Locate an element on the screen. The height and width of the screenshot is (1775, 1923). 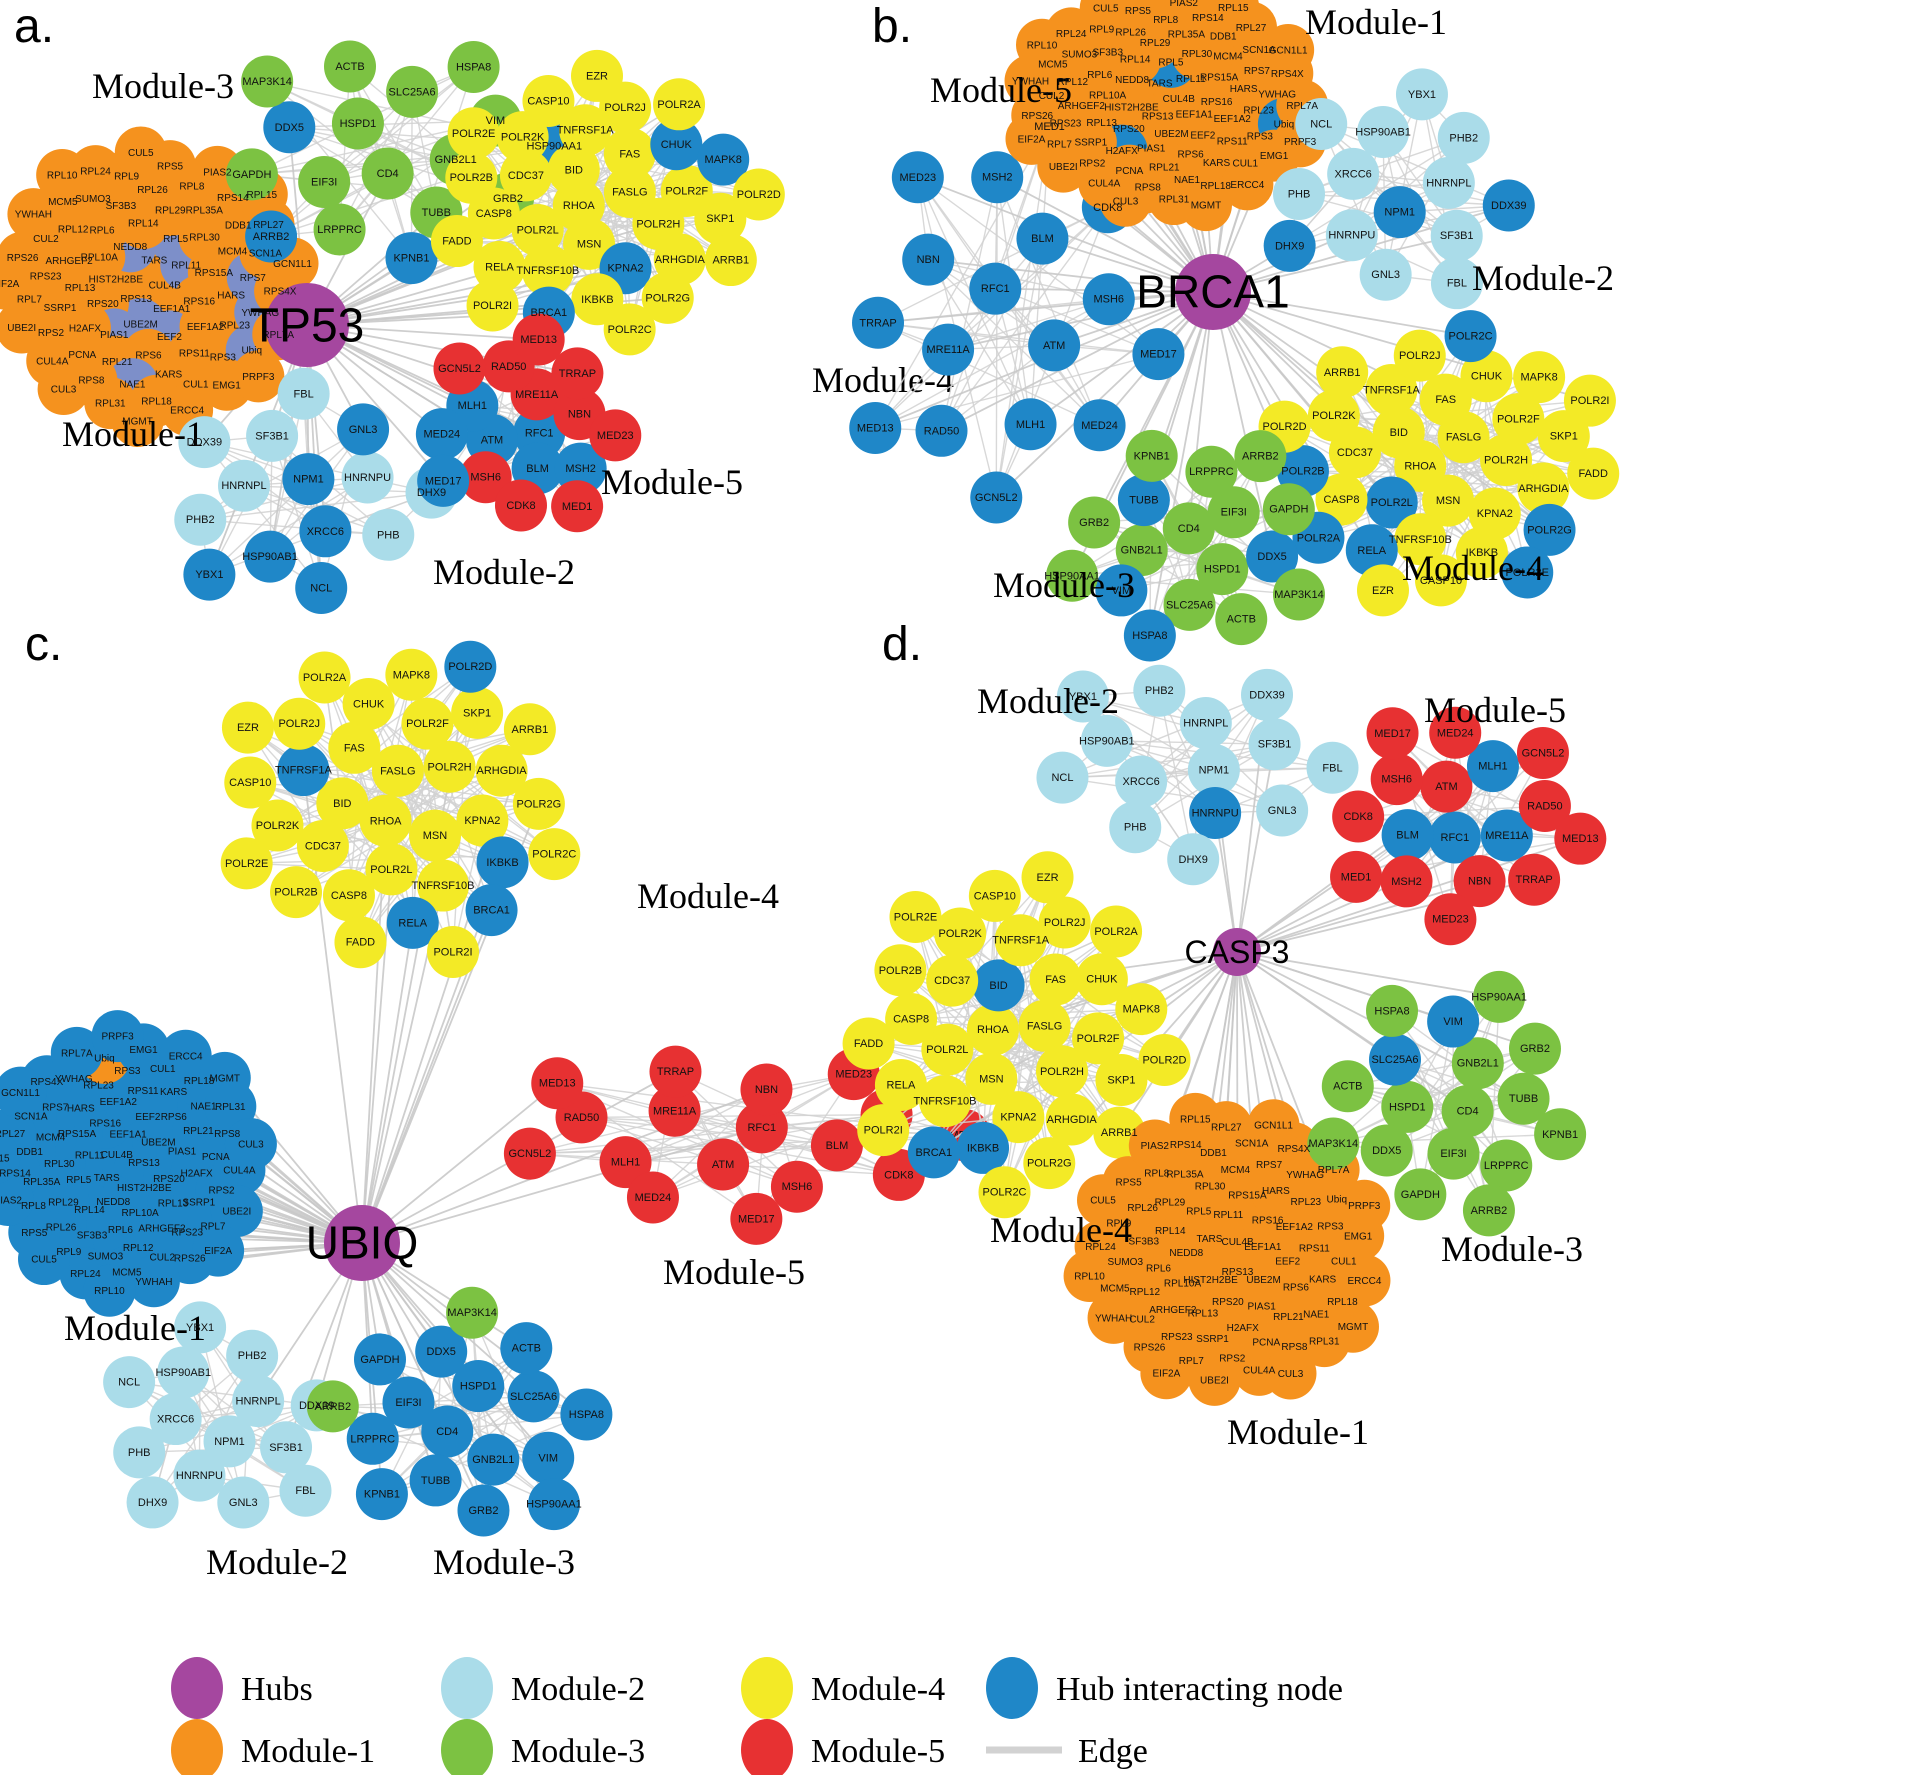
node-label-RPL10A: RPL10A is located at coordinates (100, 257).